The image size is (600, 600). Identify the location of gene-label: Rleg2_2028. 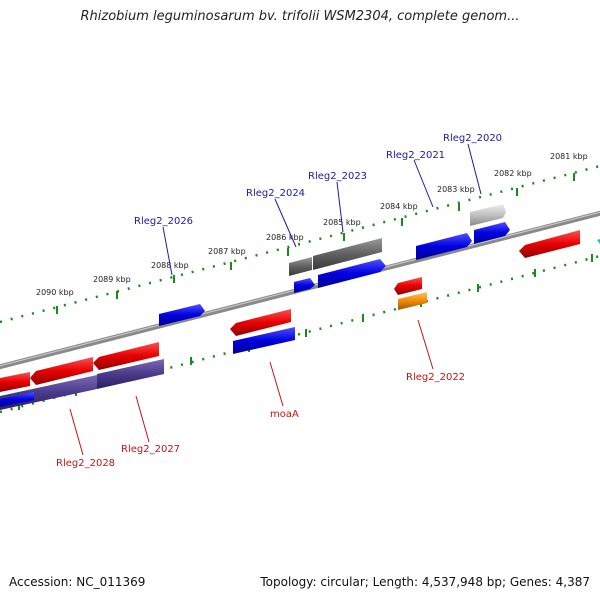
(85, 463).